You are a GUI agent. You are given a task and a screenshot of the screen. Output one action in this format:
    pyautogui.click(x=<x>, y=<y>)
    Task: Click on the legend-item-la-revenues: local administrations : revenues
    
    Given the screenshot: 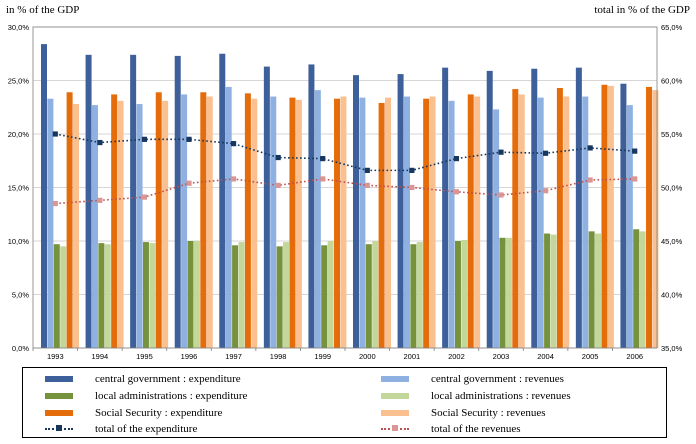 What is the action you would take?
    pyautogui.click(x=476, y=396)
    